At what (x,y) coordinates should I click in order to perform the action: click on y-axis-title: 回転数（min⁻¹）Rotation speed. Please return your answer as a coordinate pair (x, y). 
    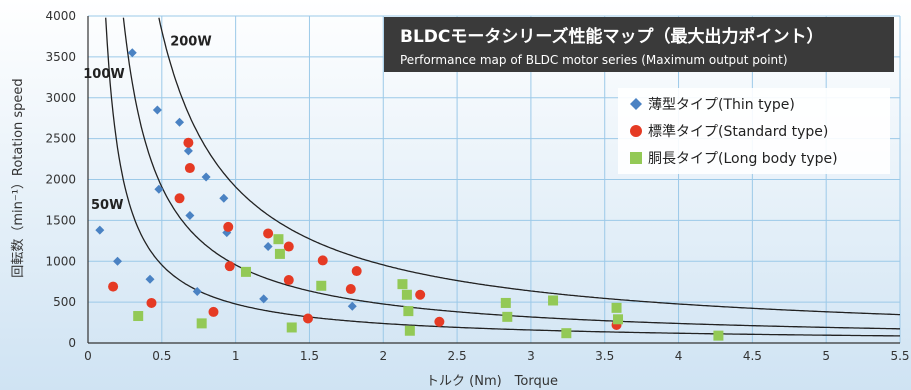
    Looking at the image, I should click on (18, 177).